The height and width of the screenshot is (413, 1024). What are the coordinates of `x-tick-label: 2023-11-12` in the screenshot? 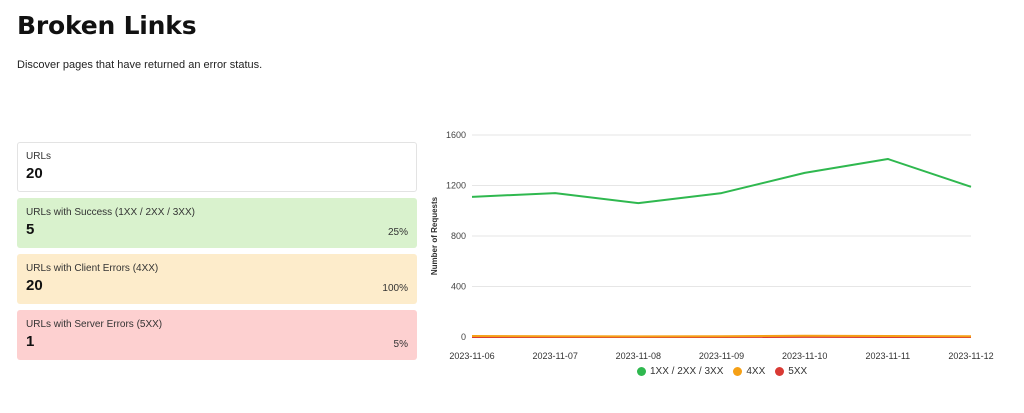 It's located at (970, 356).